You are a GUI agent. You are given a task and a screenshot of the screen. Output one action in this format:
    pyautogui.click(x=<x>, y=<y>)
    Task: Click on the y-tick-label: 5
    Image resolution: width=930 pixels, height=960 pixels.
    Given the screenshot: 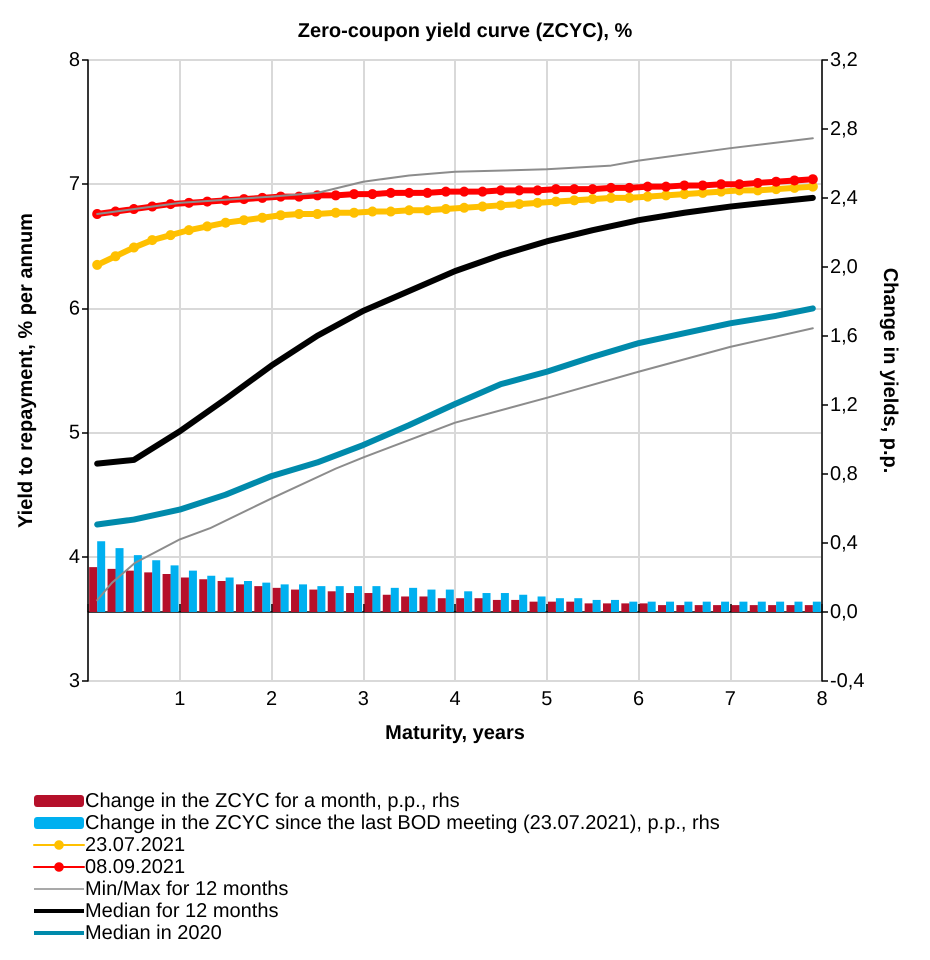 What is the action you would take?
    pyautogui.click(x=74, y=433)
    